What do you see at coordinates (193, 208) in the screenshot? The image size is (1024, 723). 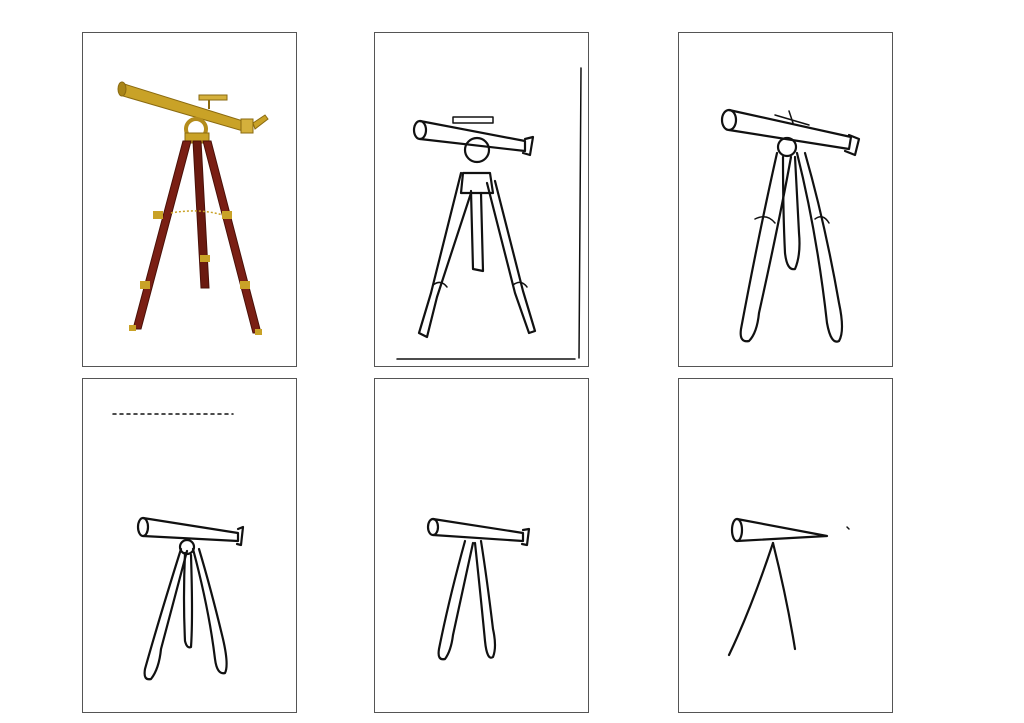 I see `brass-telescope-photo` at bounding box center [193, 208].